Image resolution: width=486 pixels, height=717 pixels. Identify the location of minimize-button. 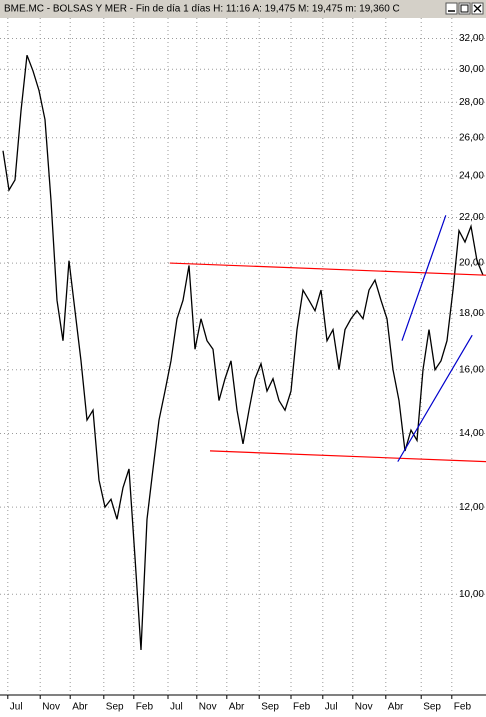
(451, 8).